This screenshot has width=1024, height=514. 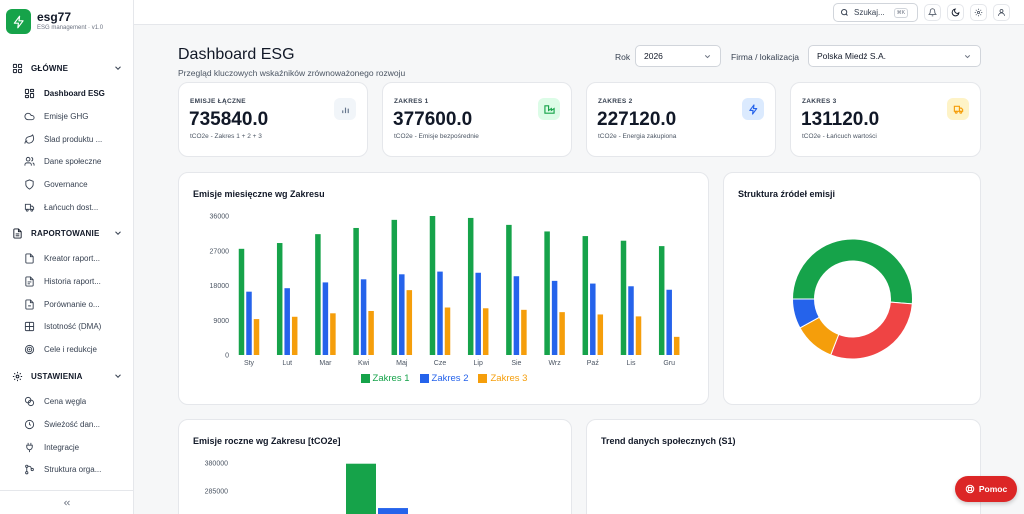 I want to click on x-tick-label: Gru, so click(x=669, y=363).